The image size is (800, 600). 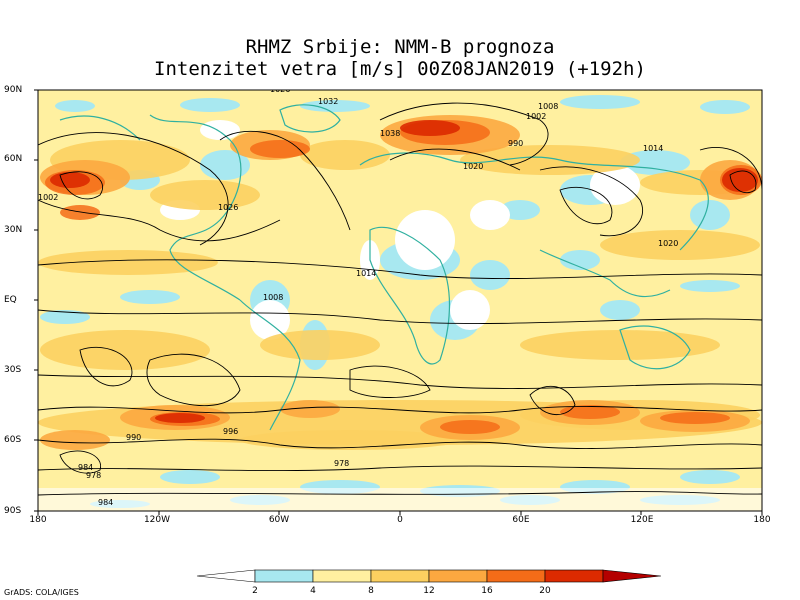 I want to click on credit-text: GrADS: COLA/IGES, so click(x=41, y=592).